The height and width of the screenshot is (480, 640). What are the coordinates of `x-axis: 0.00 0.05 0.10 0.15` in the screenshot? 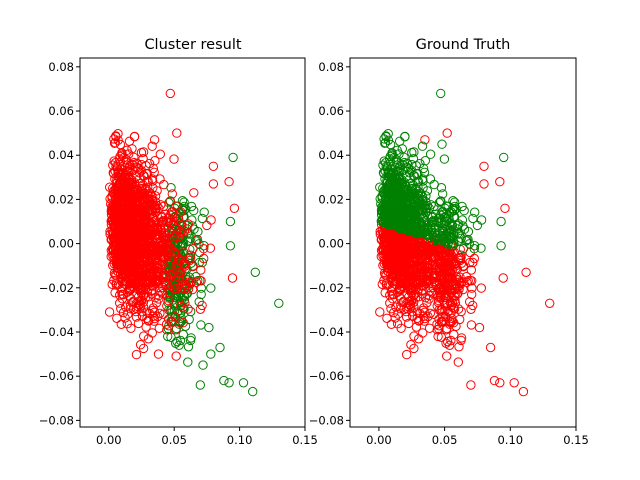 It's located at (477, 437).